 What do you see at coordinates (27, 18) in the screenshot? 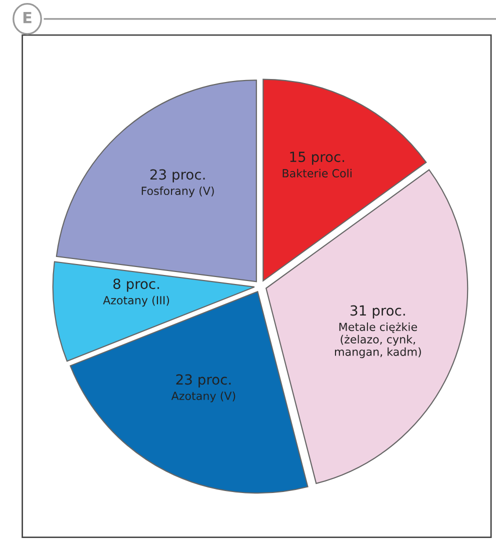
I see `text: E` at bounding box center [27, 18].